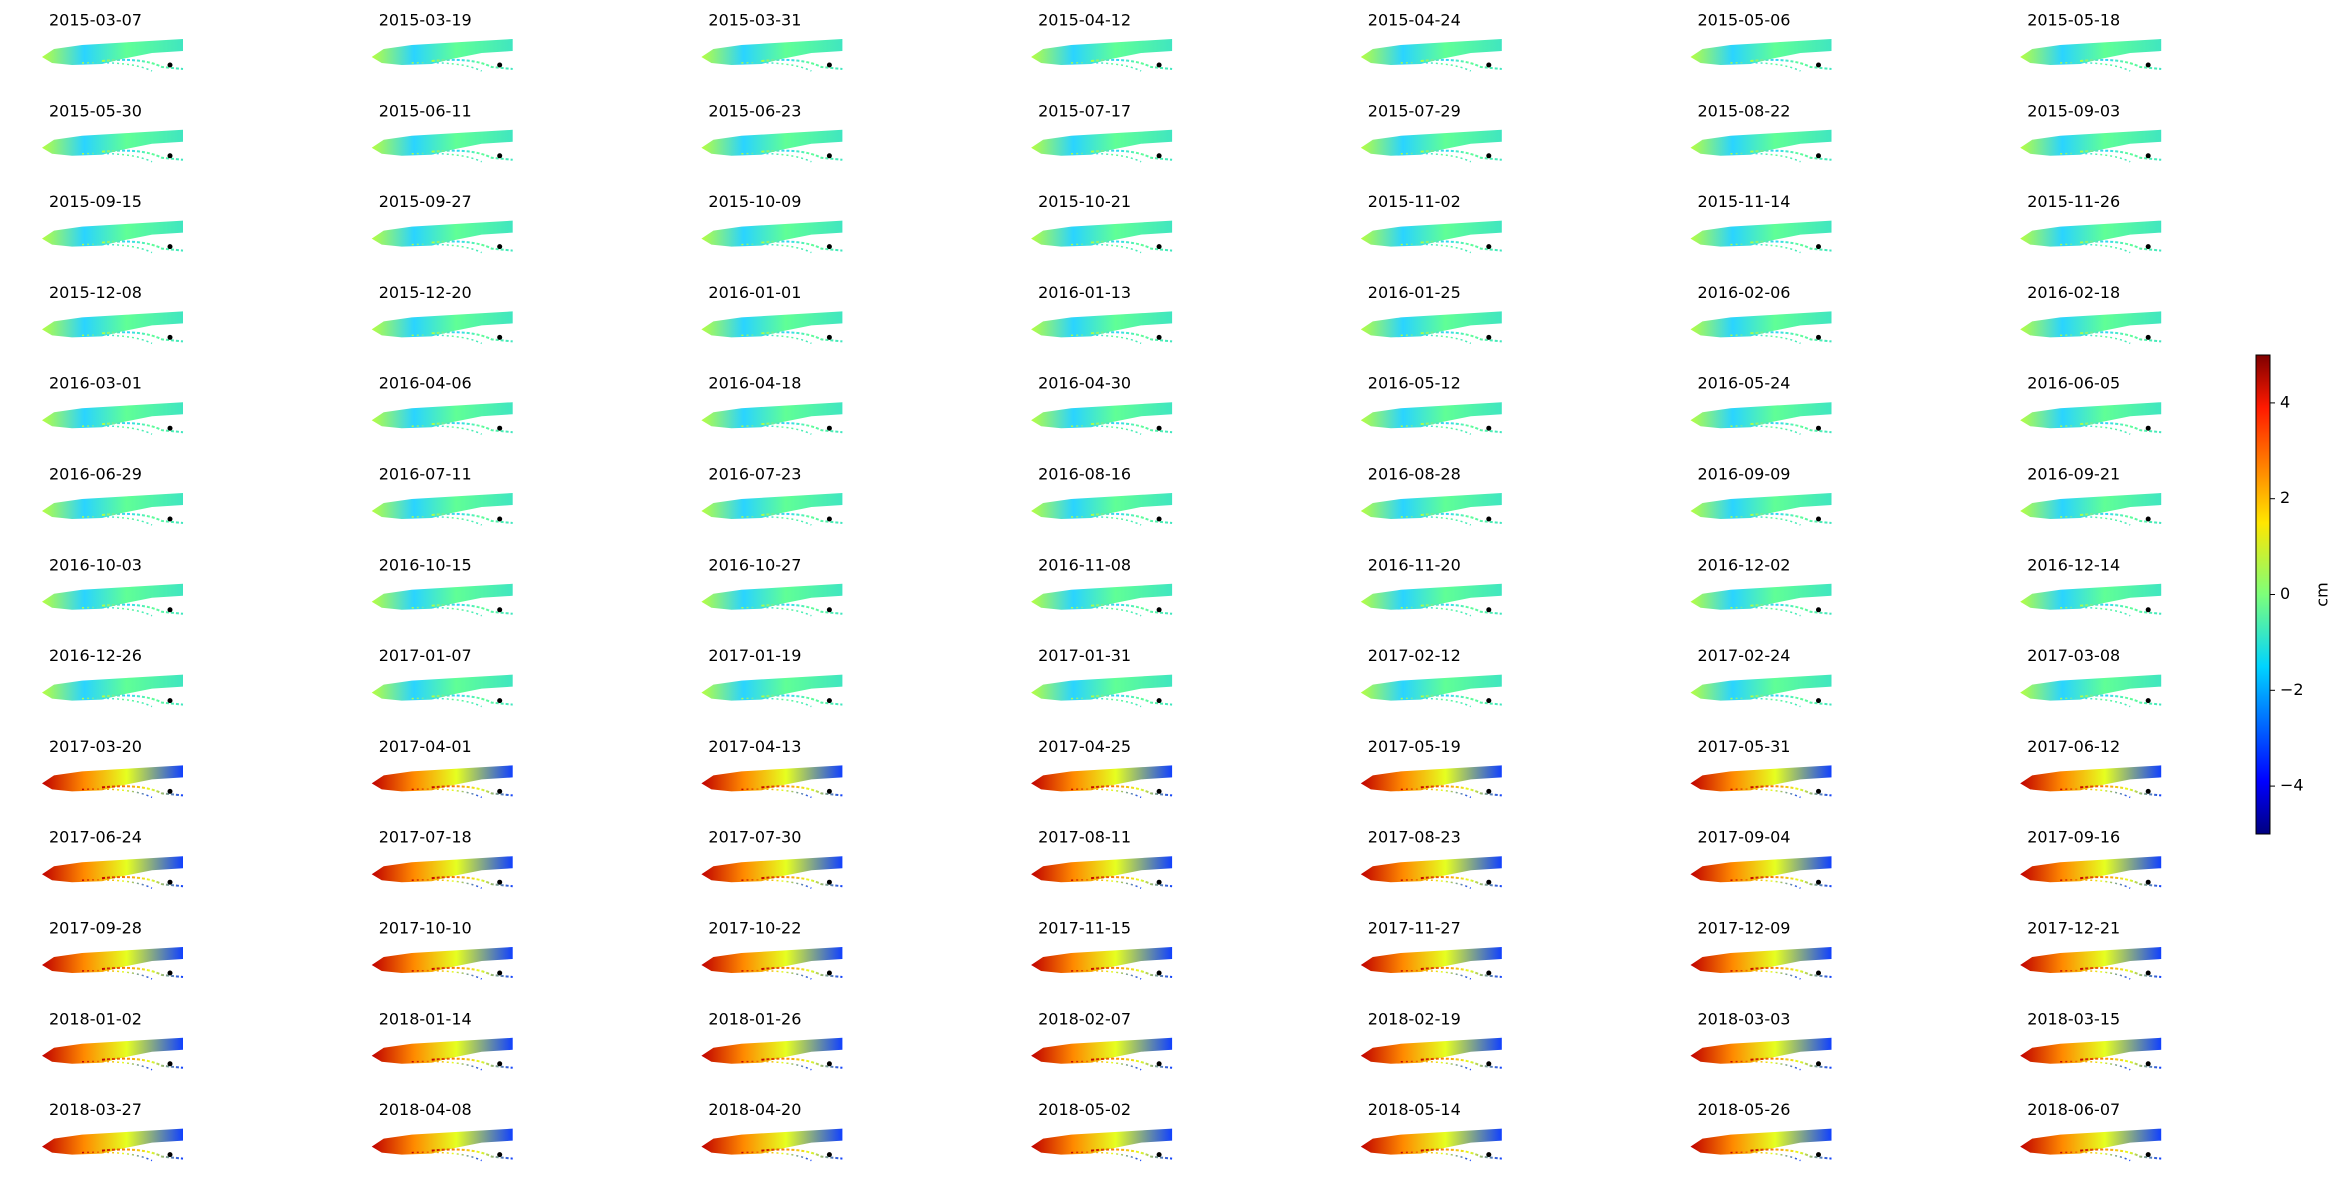 This screenshot has height=1185, width=2335. What do you see at coordinates (1414, 474) in the screenshot?
I see `panel-title: 2016-08-28` at bounding box center [1414, 474].